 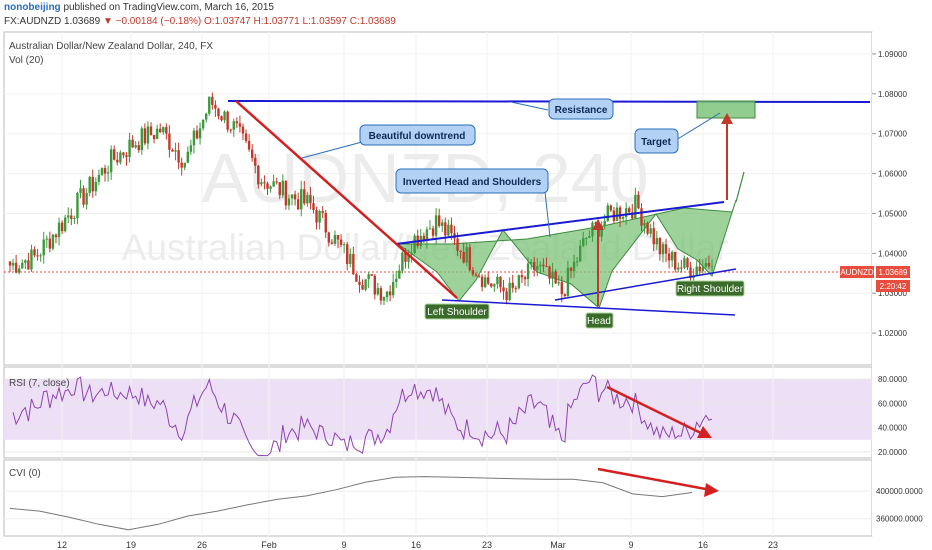 I want to click on rsi-divergence-arrow, so click(x=656, y=411).